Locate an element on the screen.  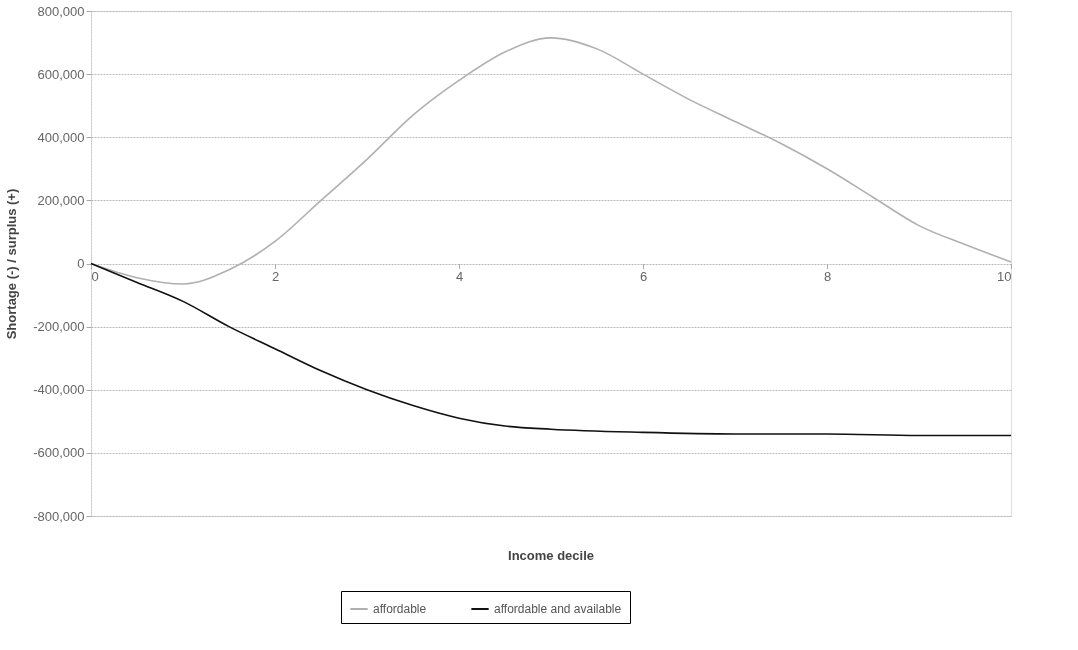
legend-label: affordable is located at coordinates (400, 609).